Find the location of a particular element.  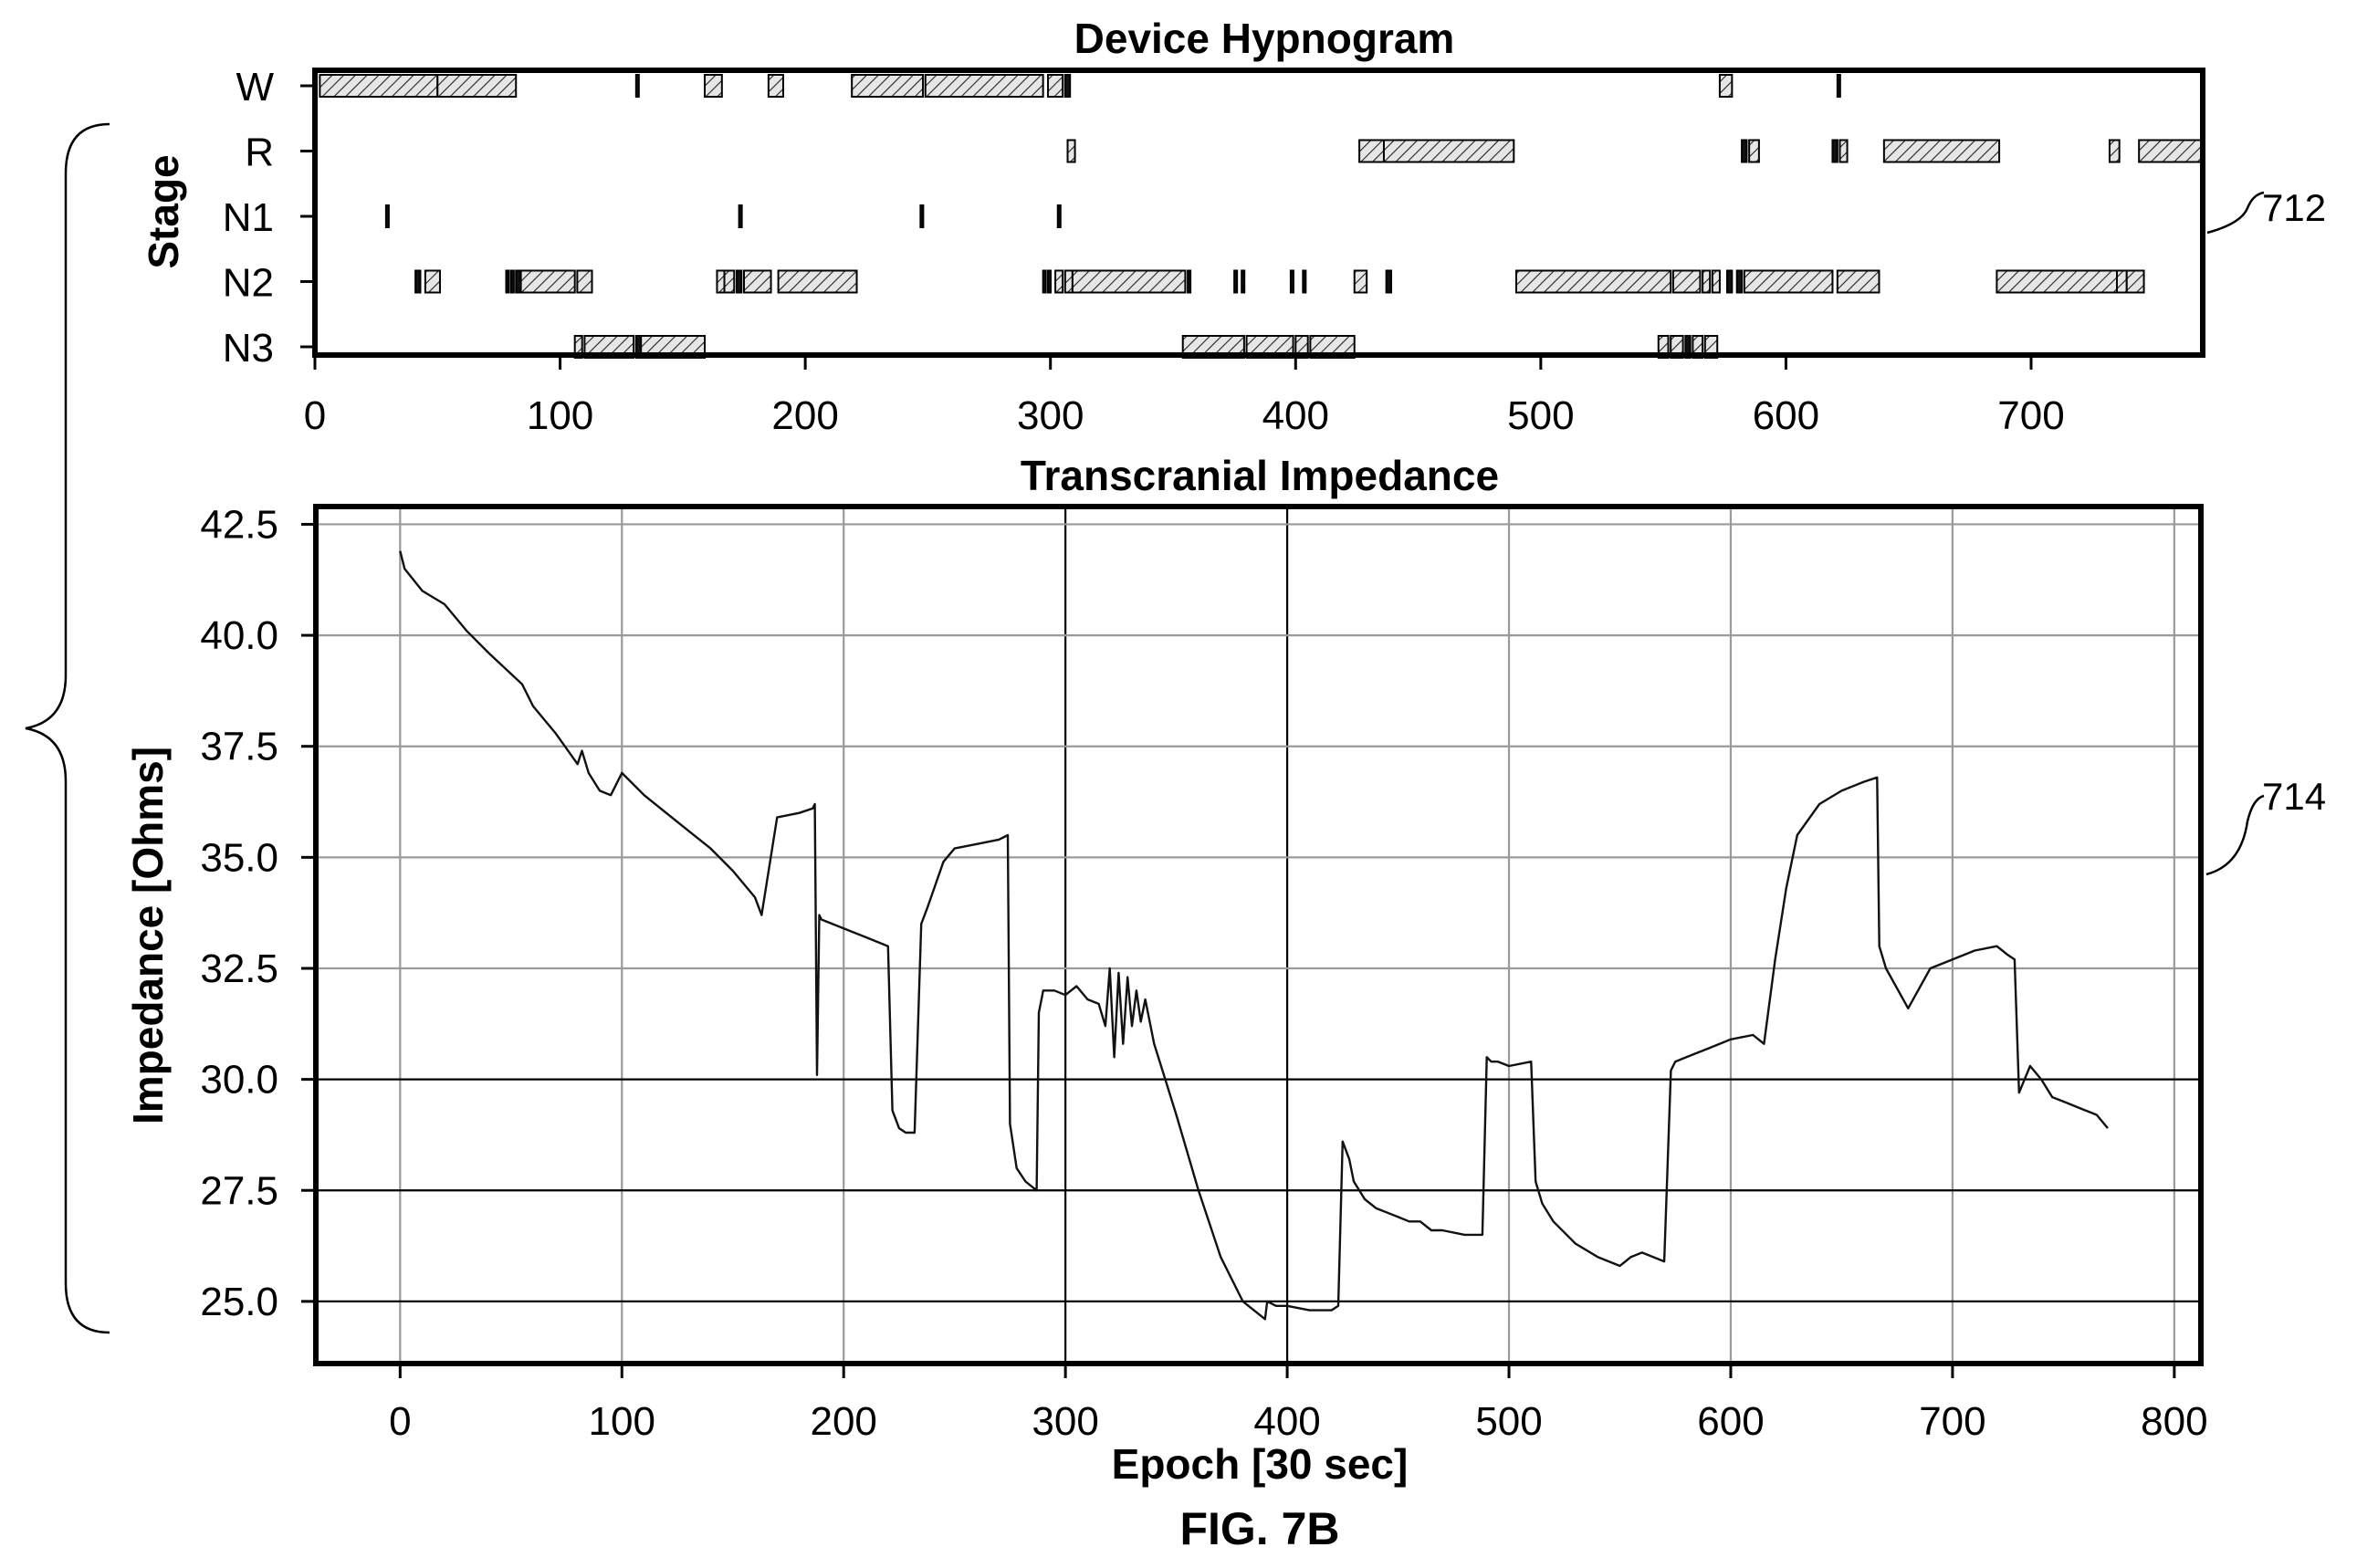

hypnogram-y-axis-label: Stage is located at coordinates (164, 211).